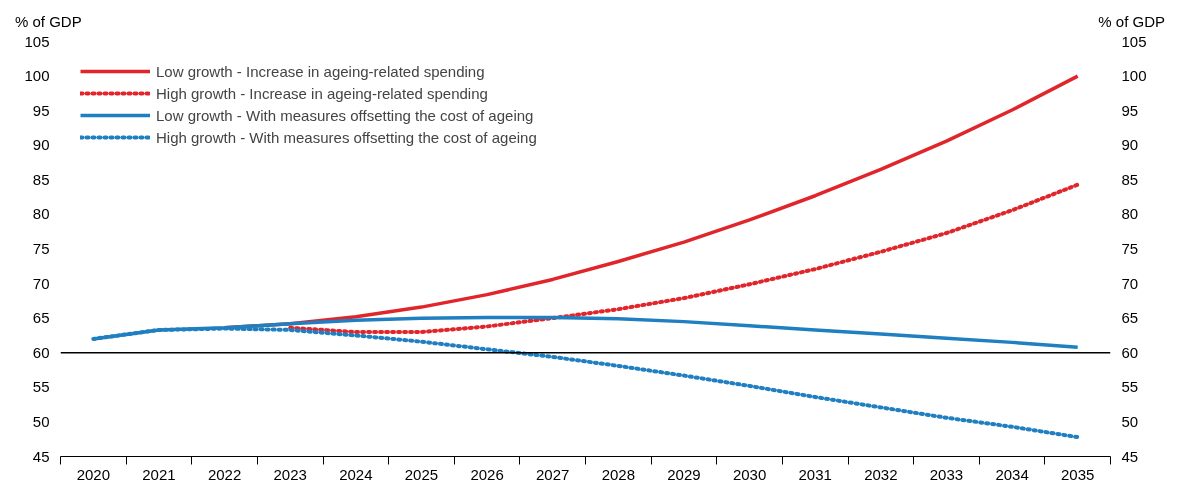 The height and width of the screenshot is (491, 1191). Describe the element at coordinates (41, 179) in the screenshot. I see `y-tick-label: 85` at that location.